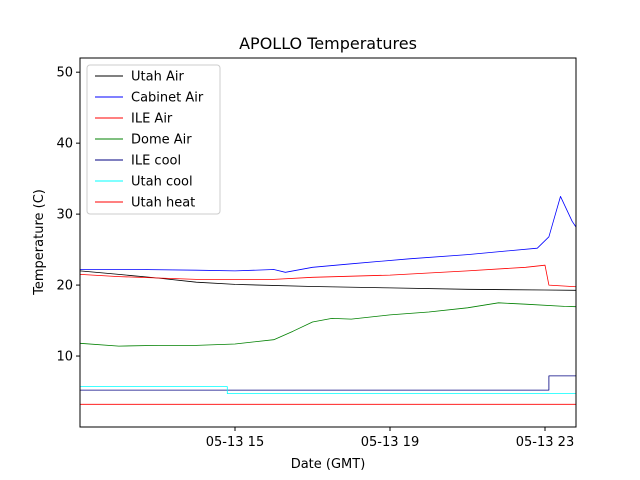 This screenshot has width=640, height=480. Describe the element at coordinates (328, 324) in the screenshot. I see `series-line-dome-air` at that location.